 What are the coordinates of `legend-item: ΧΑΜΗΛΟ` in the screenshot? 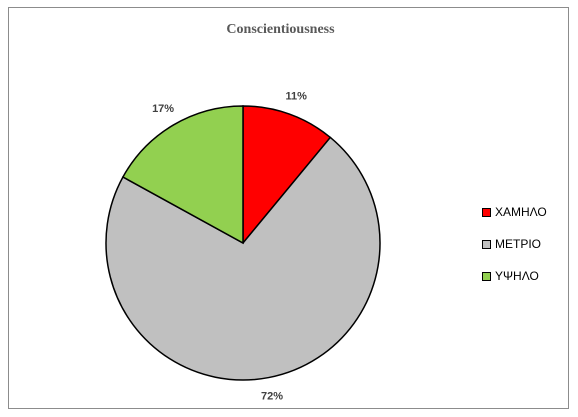 It's located at (514, 212).